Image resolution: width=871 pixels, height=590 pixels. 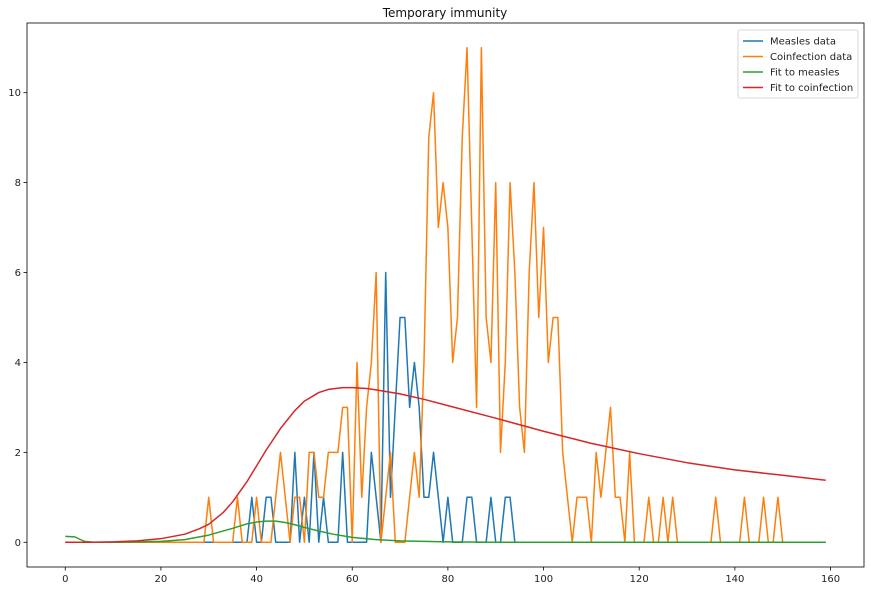 I want to click on x-tick-label-5: 100, so click(x=543, y=579).